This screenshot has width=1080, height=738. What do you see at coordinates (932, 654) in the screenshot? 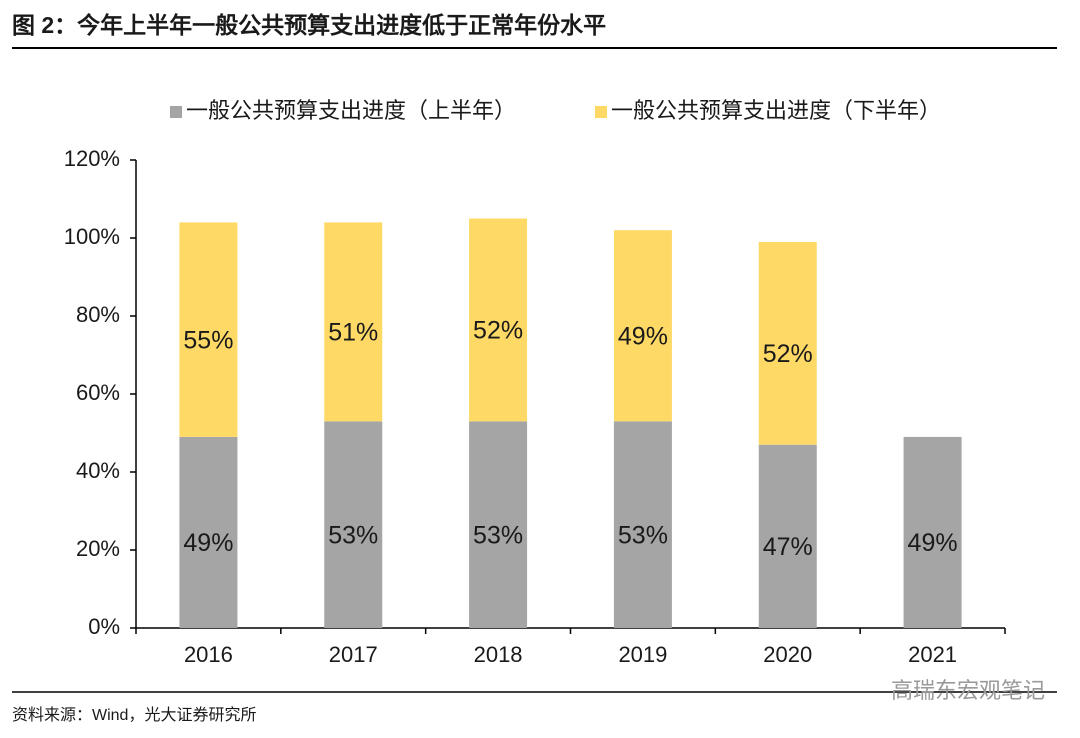
I see `x-tick-label: 2021` at bounding box center [932, 654].